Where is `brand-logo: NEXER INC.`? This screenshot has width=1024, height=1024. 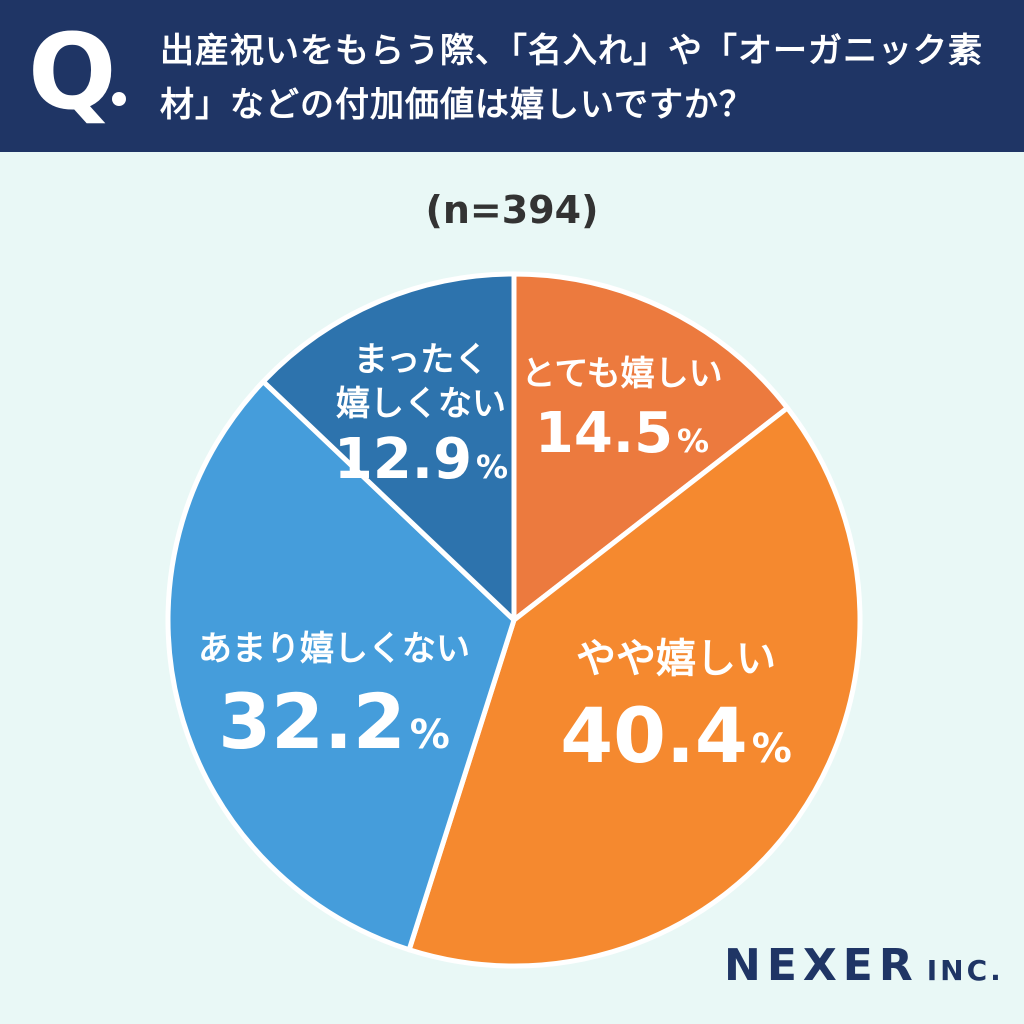 brand-logo: NEXER INC. is located at coordinates (864, 965).